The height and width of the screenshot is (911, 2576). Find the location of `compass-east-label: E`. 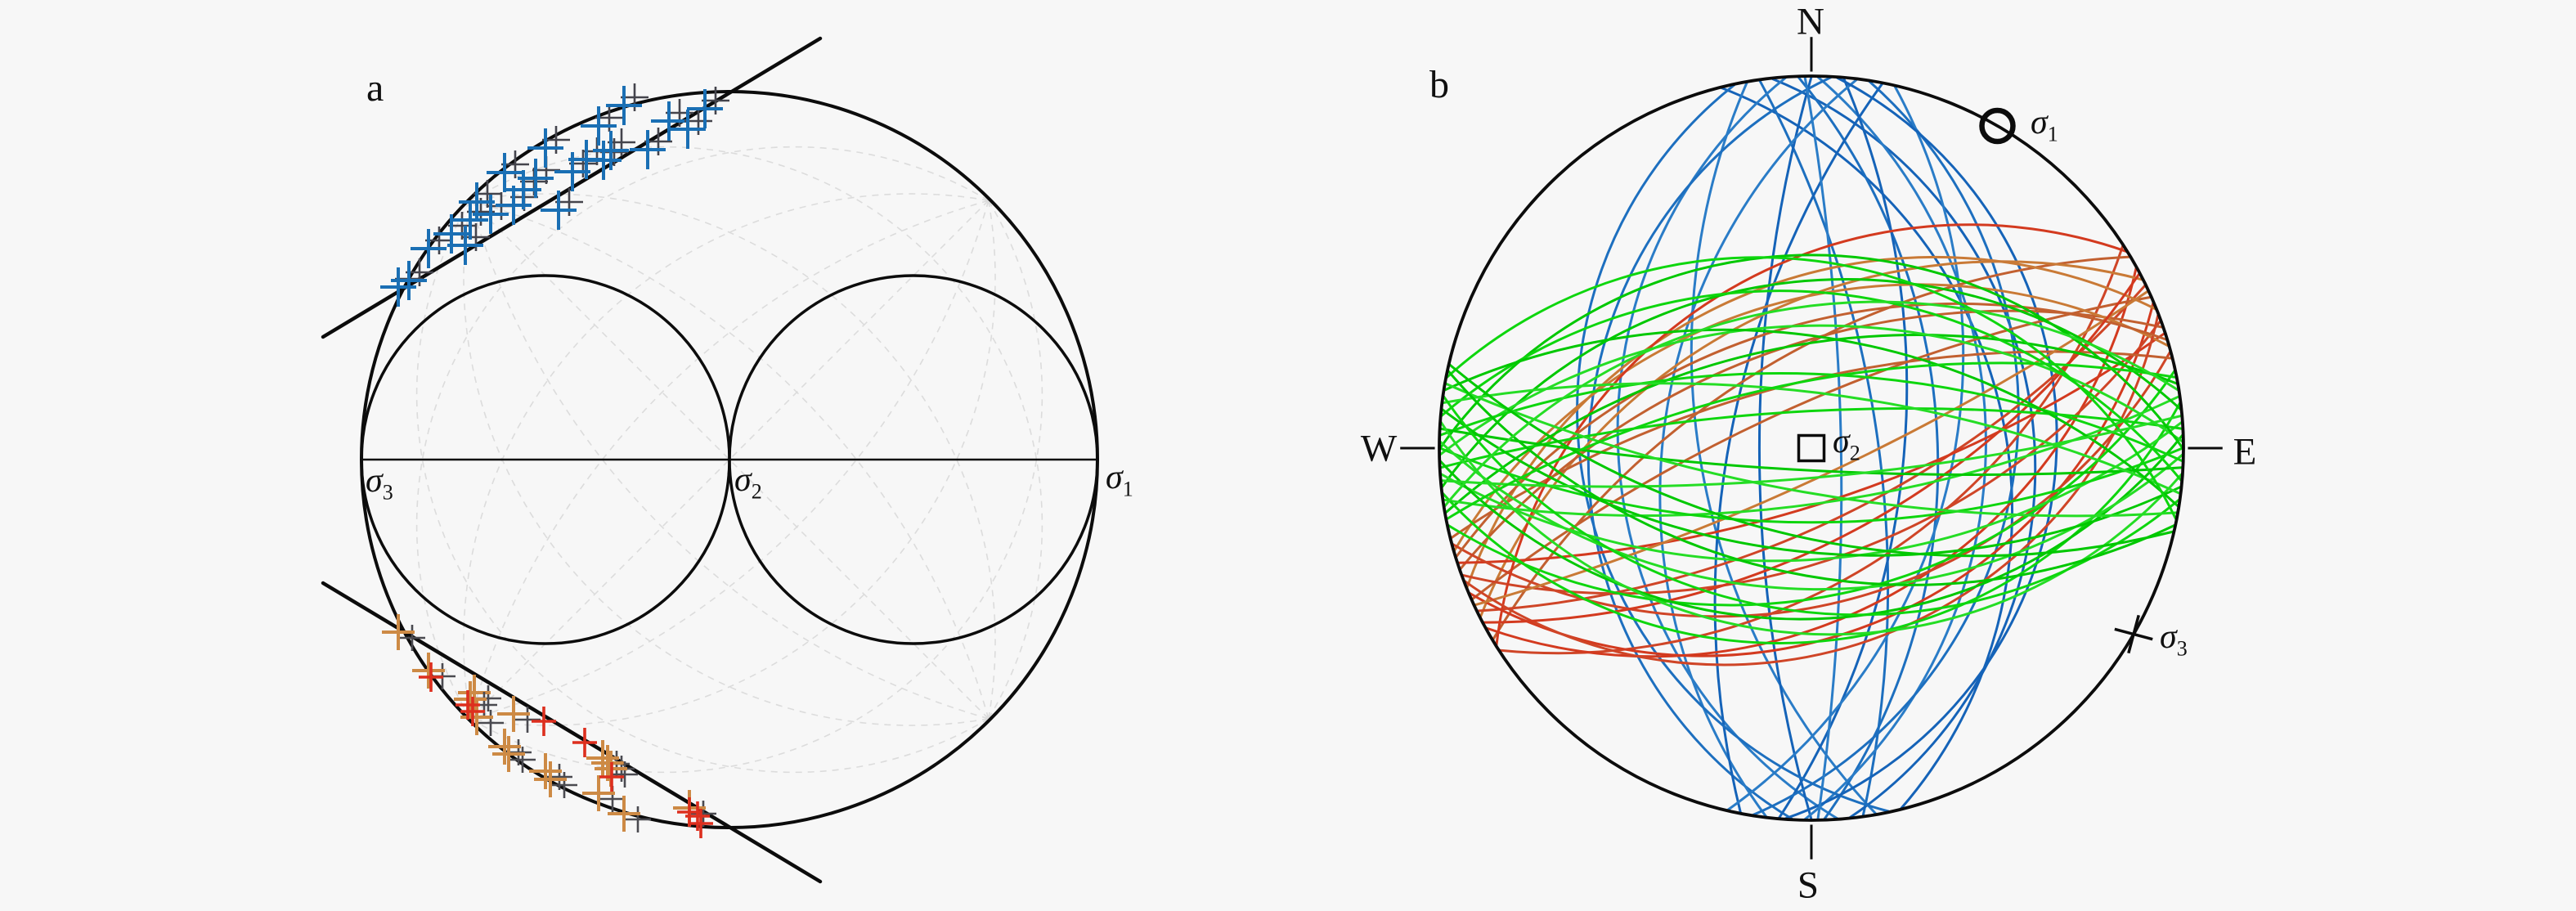

compass-east-label: E is located at coordinates (2245, 452).